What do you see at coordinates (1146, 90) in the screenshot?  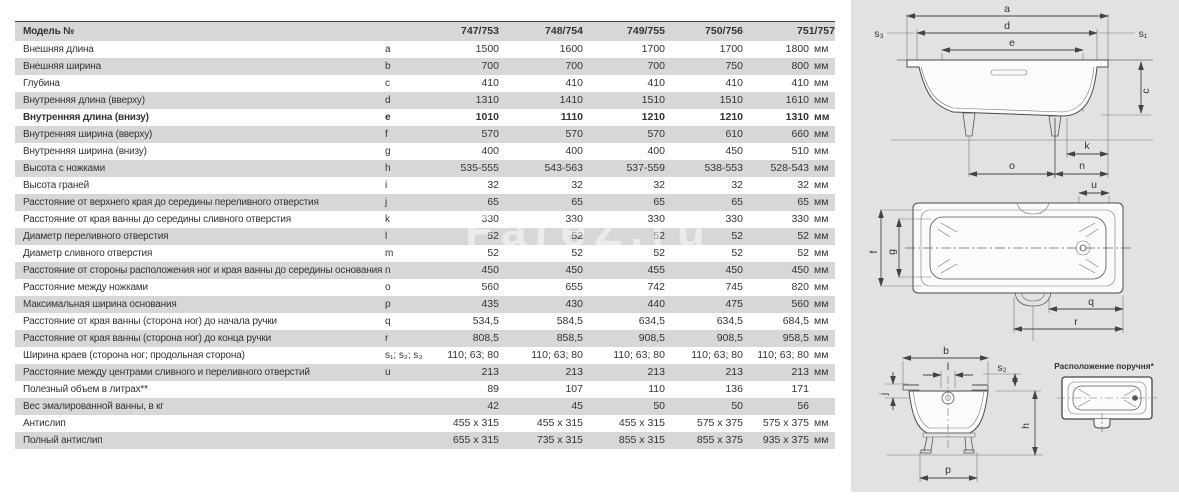 I see `dim-label-c: c` at bounding box center [1146, 90].